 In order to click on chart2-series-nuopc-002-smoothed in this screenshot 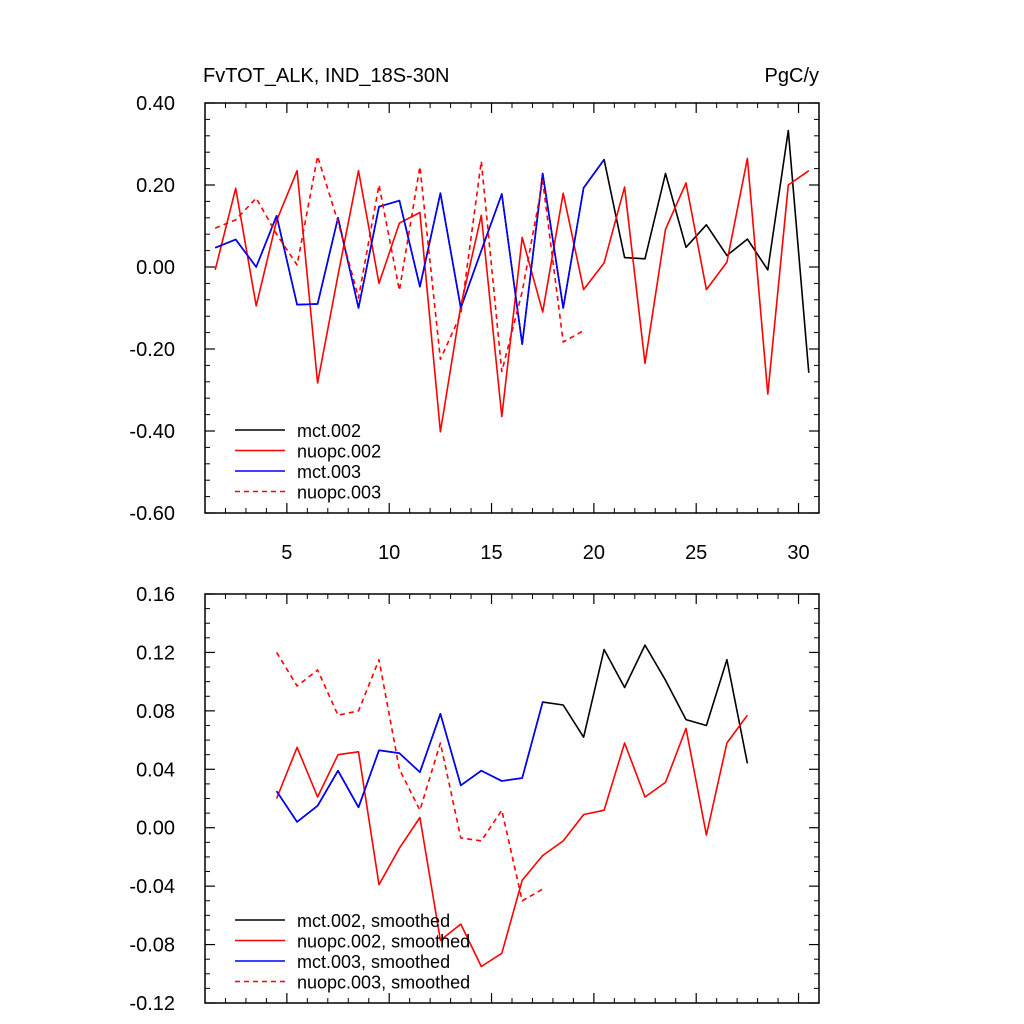, I will do `click(512, 841)`.